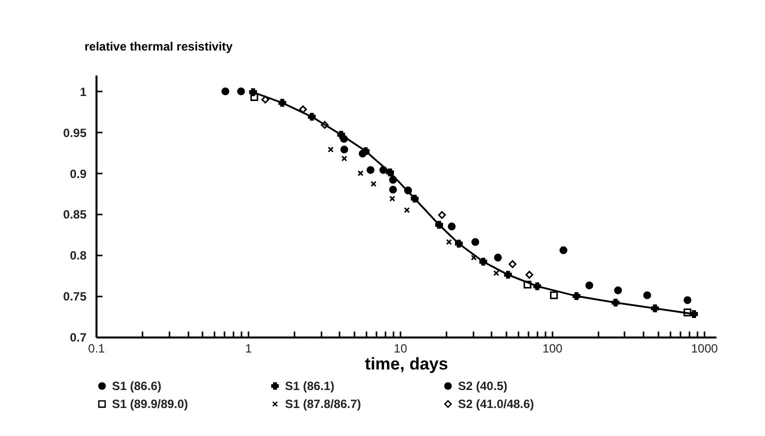 The height and width of the screenshot is (436, 765). What do you see at coordinates (406, 364) in the screenshot?
I see `x-axis-title: time, days` at bounding box center [406, 364].